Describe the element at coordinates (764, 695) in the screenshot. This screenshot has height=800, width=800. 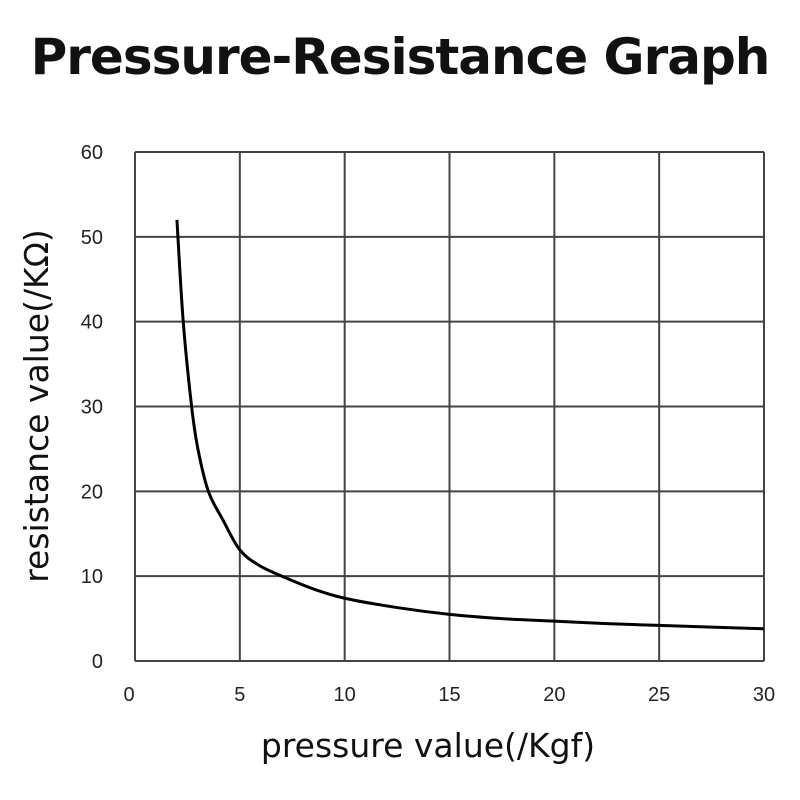
I see `x-tick-label: 30` at that location.